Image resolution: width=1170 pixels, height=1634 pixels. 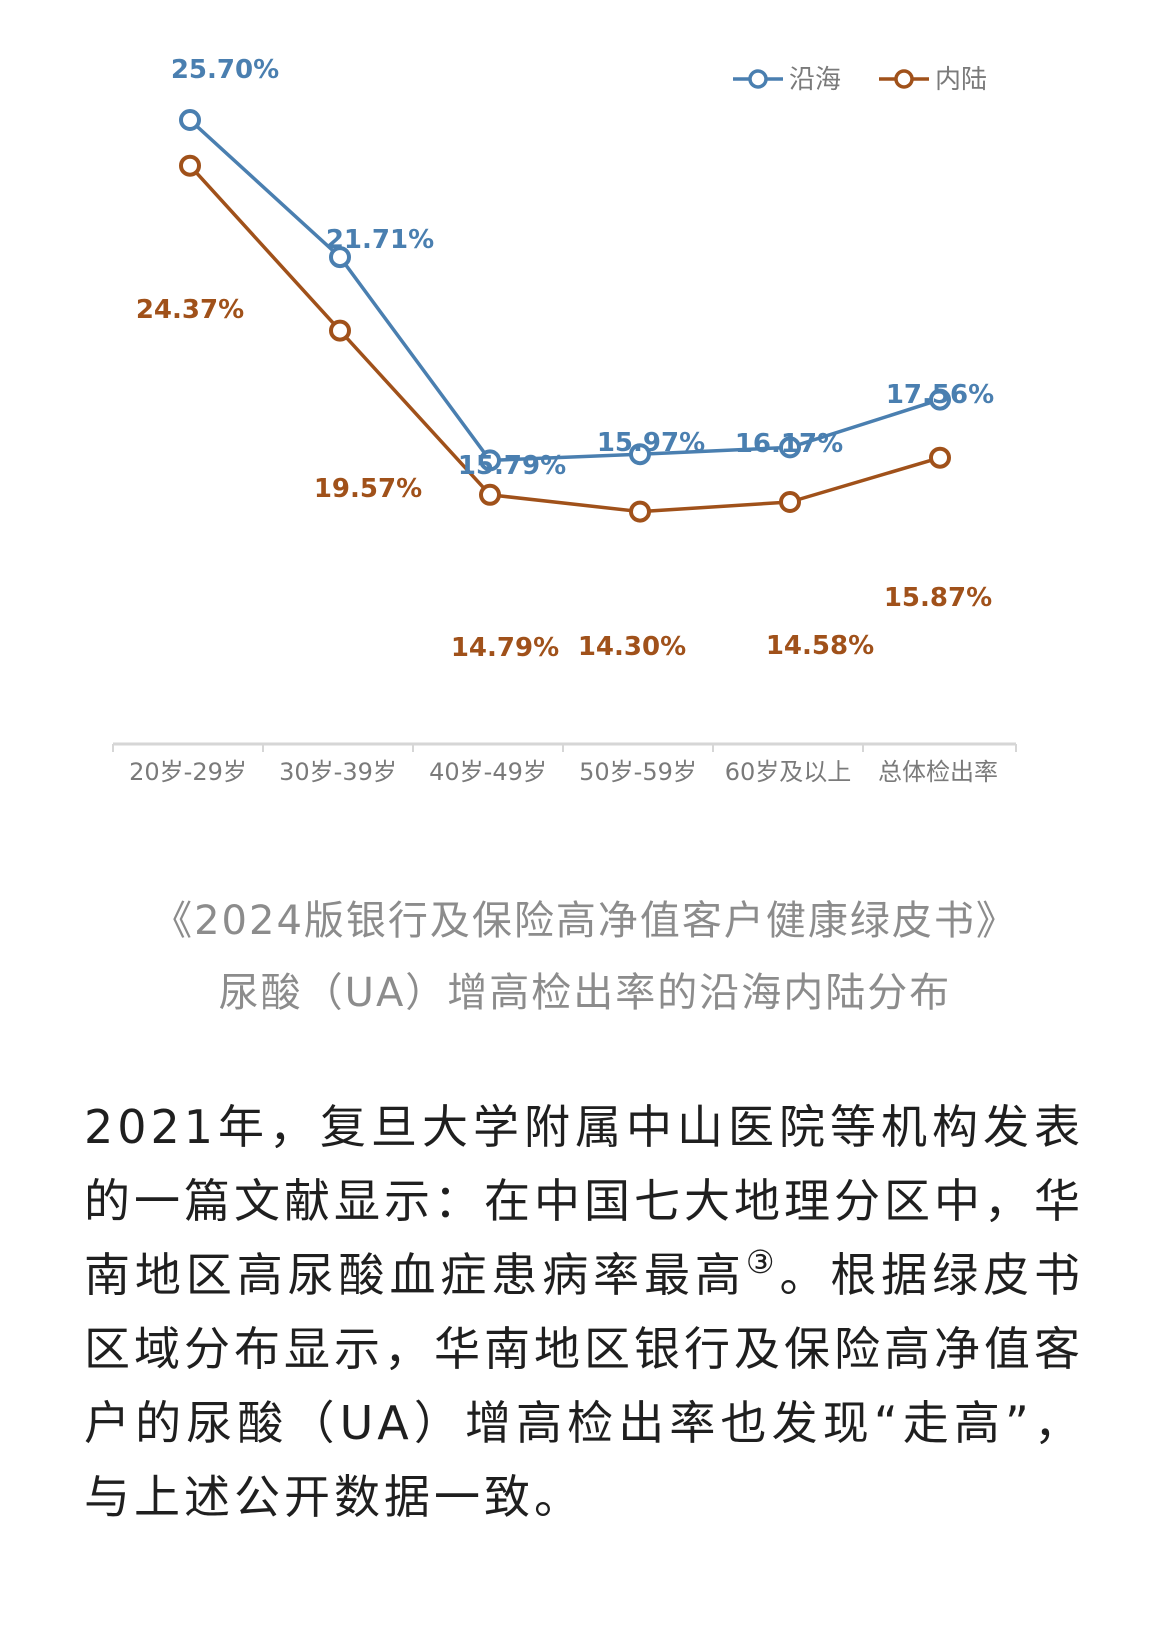 What do you see at coordinates (585, 993) in the screenshot?
I see `figure-caption-subtitle: 尿酸（UA）增高检出率的沿海内陆分布` at bounding box center [585, 993].